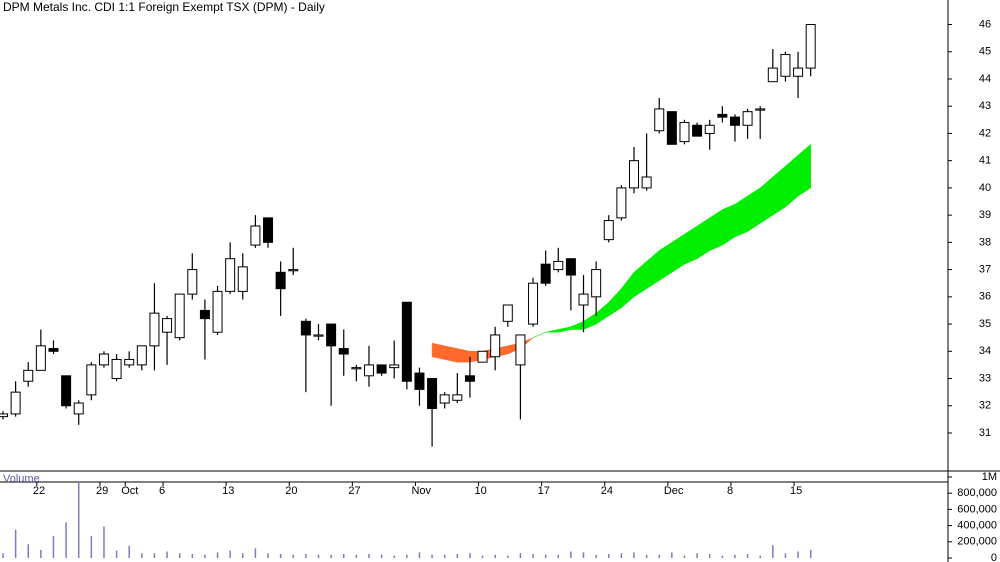  I want to click on y-tick-label: 45, so click(985, 52).